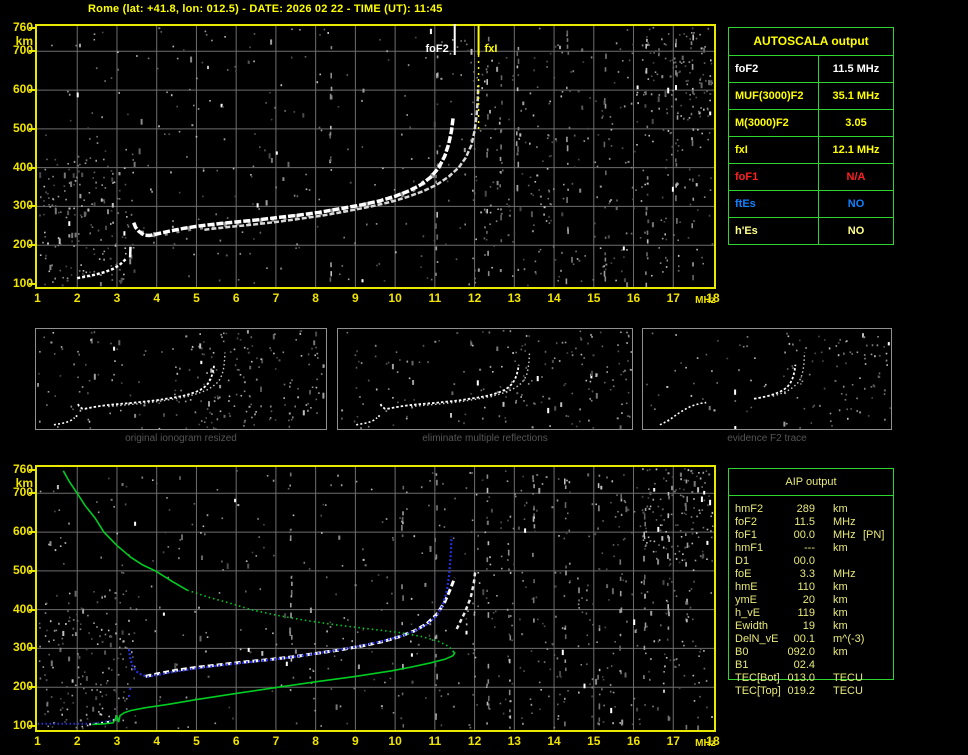 The width and height of the screenshot is (968, 755). What do you see at coordinates (801, 678) in the screenshot?
I see `aip-param-value: 013.0` at bounding box center [801, 678].